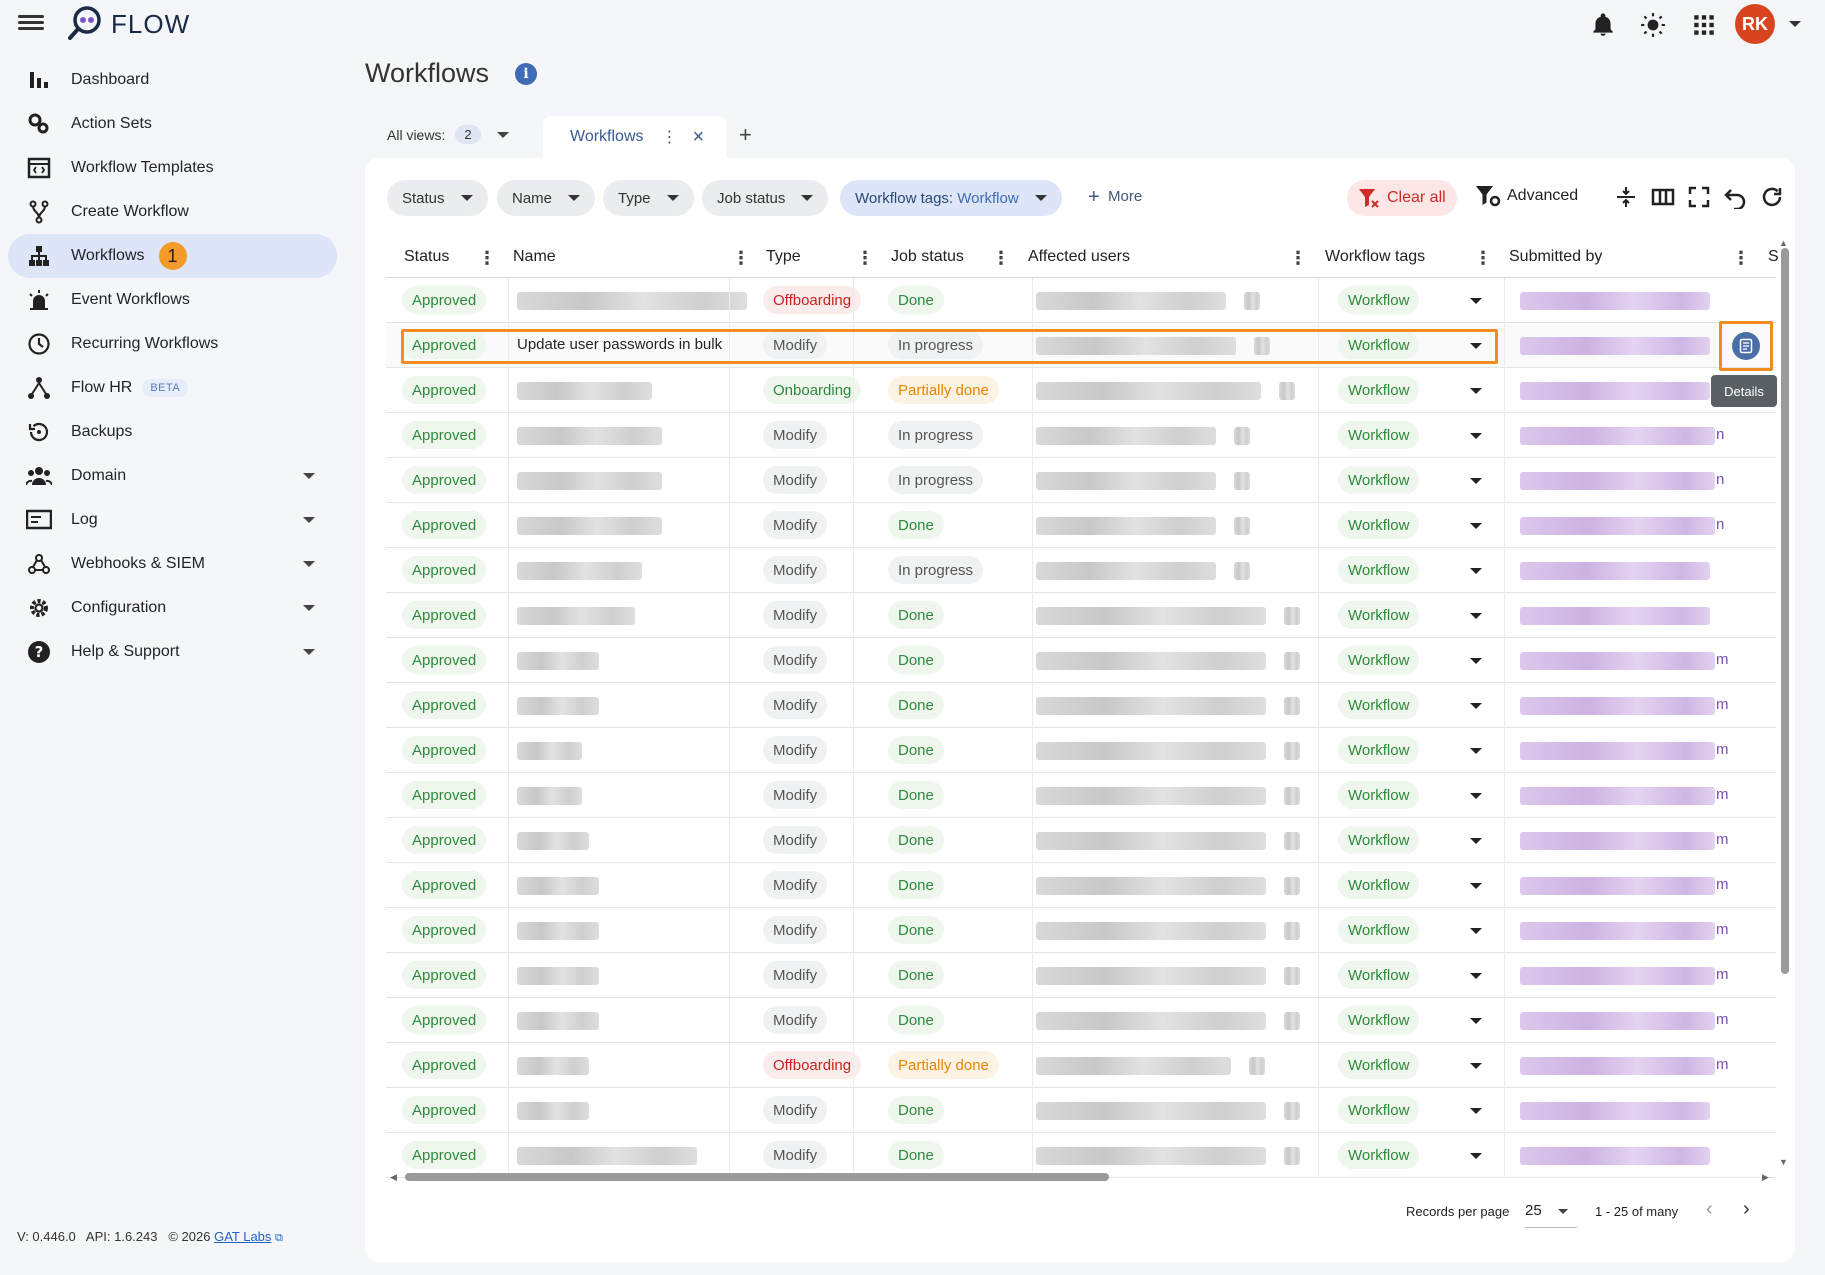  Describe the element at coordinates (172, 344) in the screenshot. I see `sidebar-item-recurring-workflows: Recurring Workflows` at that location.